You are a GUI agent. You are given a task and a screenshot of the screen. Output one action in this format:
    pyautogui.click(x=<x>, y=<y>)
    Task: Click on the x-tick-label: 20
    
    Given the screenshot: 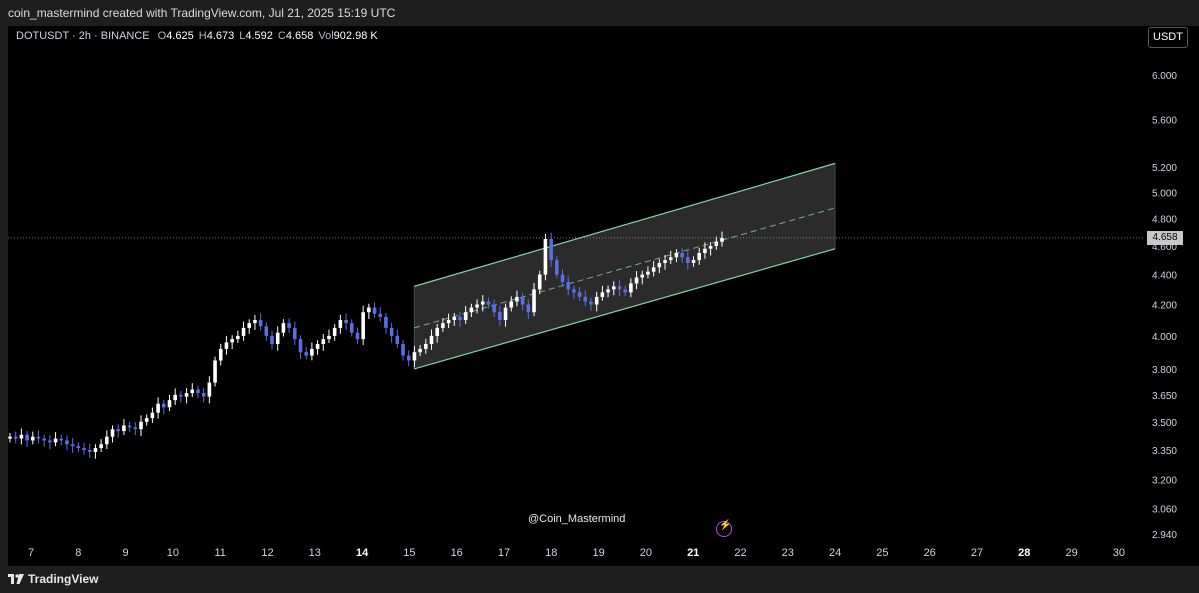 What is the action you would take?
    pyautogui.click(x=646, y=553)
    